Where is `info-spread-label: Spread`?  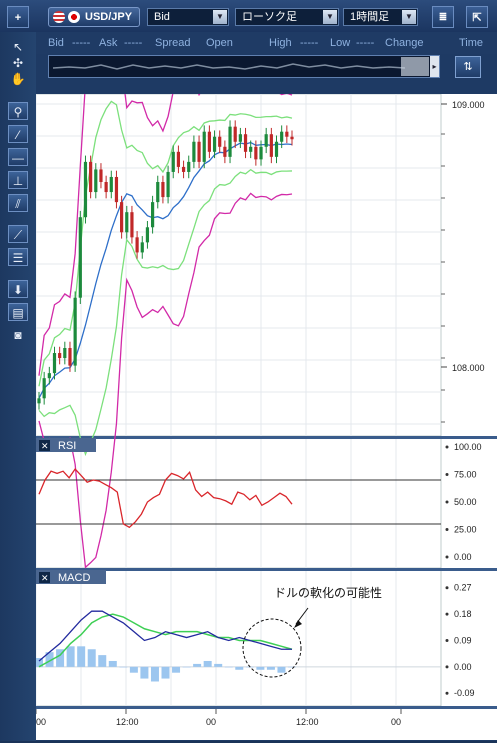 info-spread-label: Spread is located at coordinates (173, 43).